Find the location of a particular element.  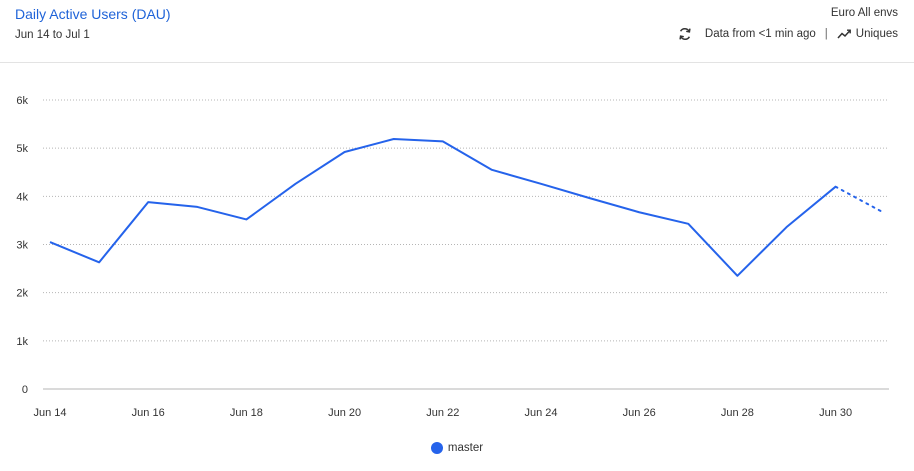

x-tick-label: Jun 26 is located at coordinates (639, 413).